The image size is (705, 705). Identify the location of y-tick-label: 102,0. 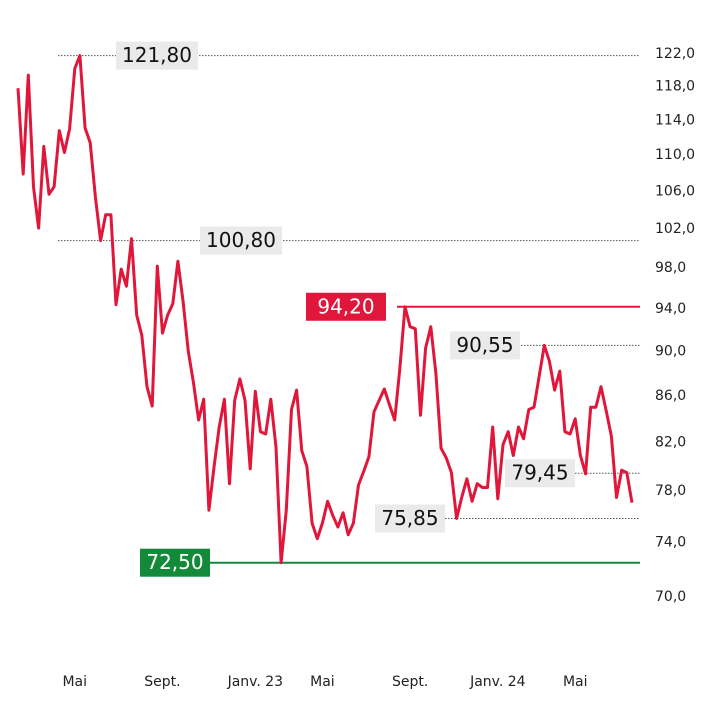
(675, 229).